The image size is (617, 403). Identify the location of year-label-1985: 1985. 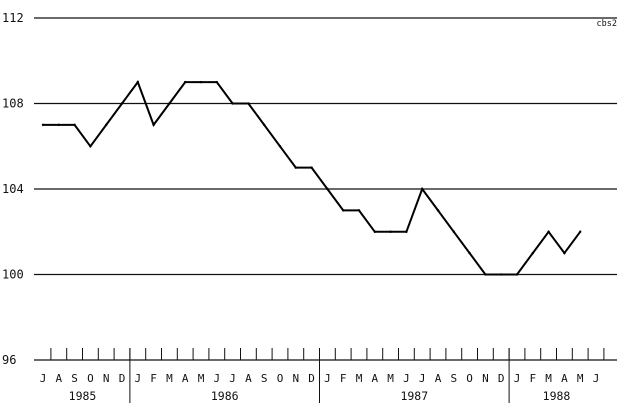
(83, 396).